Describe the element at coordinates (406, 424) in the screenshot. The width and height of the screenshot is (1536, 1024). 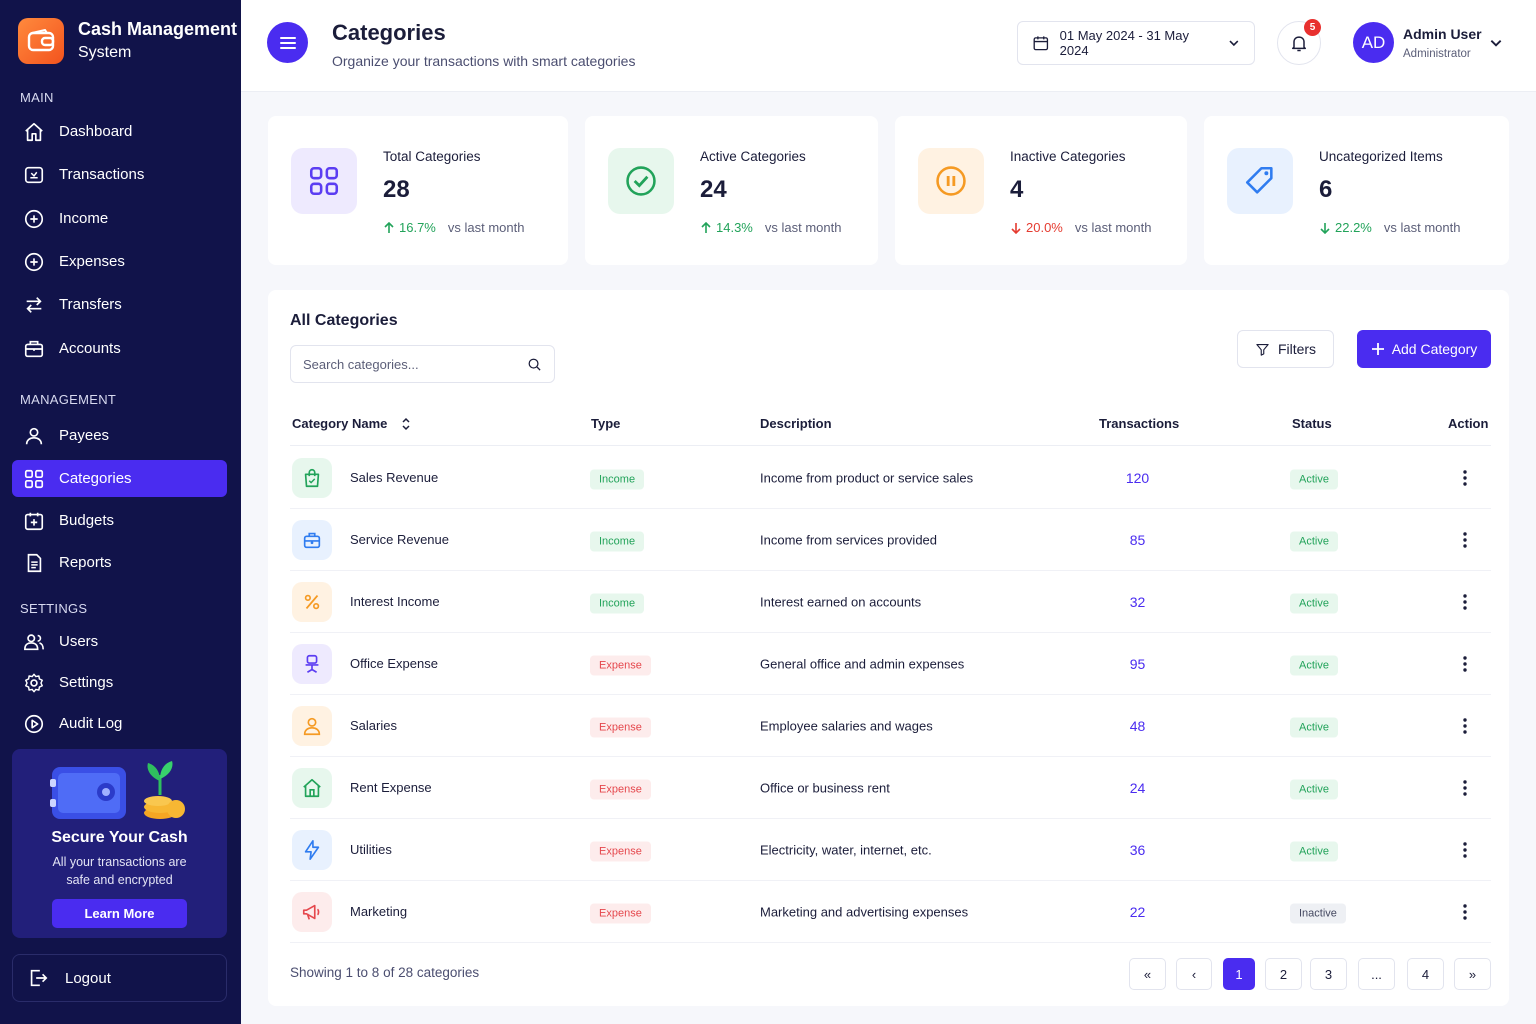
I see `sort-icon` at that location.